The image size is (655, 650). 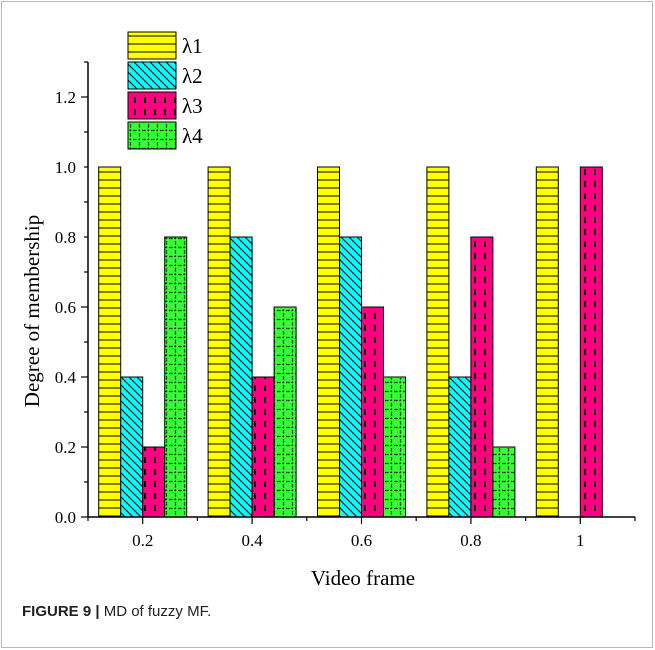 What do you see at coordinates (470, 540) in the screenshot?
I see `x-tick-label: 0.8` at bounding box center [470, 540].